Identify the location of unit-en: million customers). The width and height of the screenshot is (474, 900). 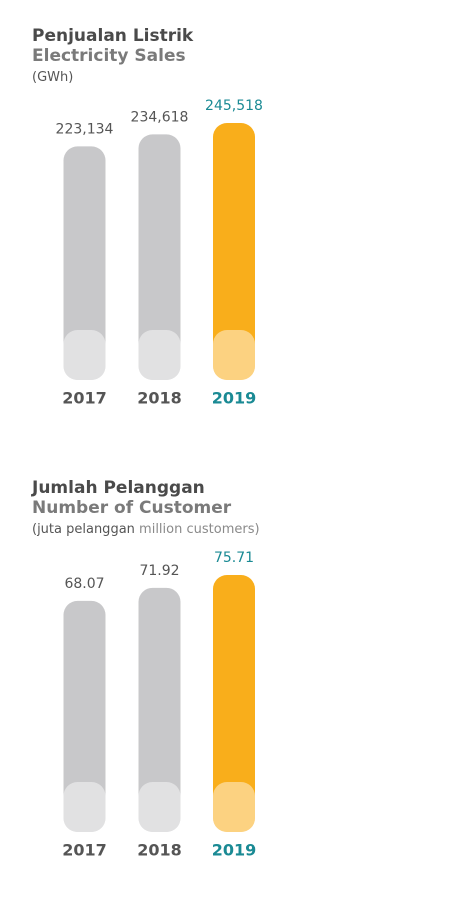
(199, 529).